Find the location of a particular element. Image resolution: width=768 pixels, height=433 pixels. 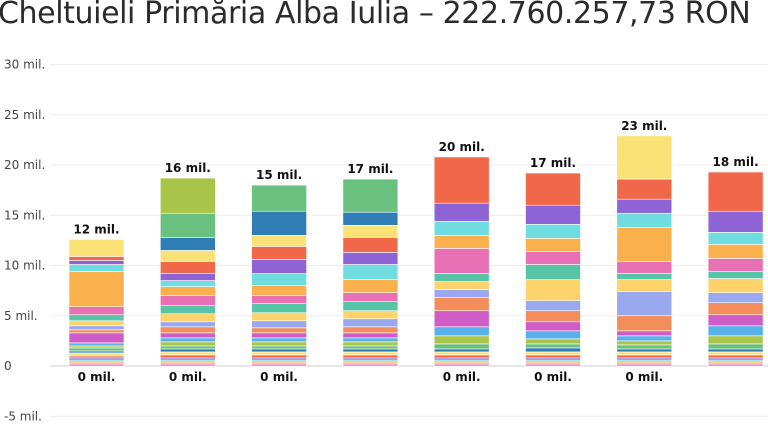

y-tick-label: 10 mil. is located at coordinates (24, 266).